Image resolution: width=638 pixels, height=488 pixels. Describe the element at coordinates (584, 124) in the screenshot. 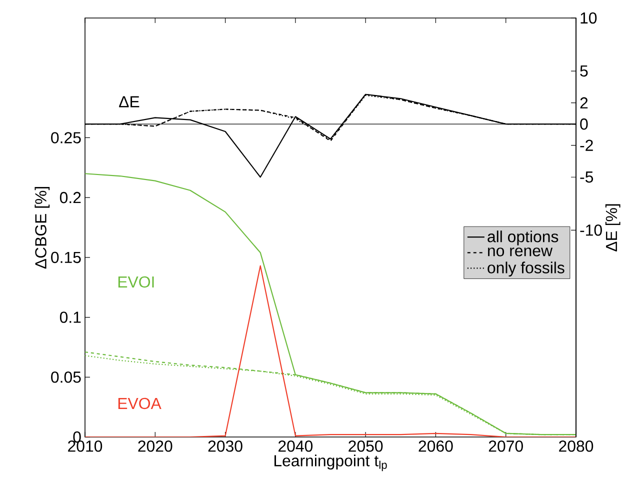

I see `y2-tick-label: 0` at that location.